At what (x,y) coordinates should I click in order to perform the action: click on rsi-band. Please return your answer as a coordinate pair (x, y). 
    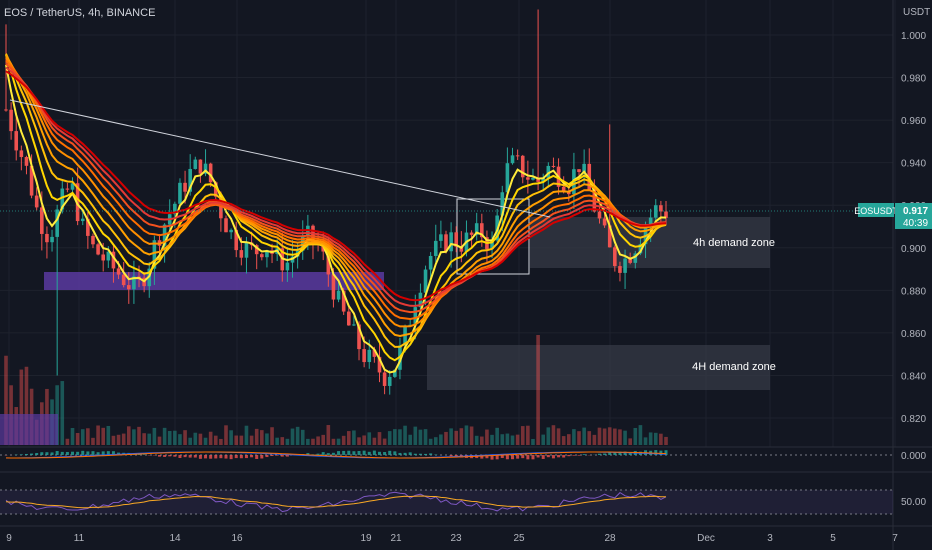
    Looking at the image, I should click on (446, 502).